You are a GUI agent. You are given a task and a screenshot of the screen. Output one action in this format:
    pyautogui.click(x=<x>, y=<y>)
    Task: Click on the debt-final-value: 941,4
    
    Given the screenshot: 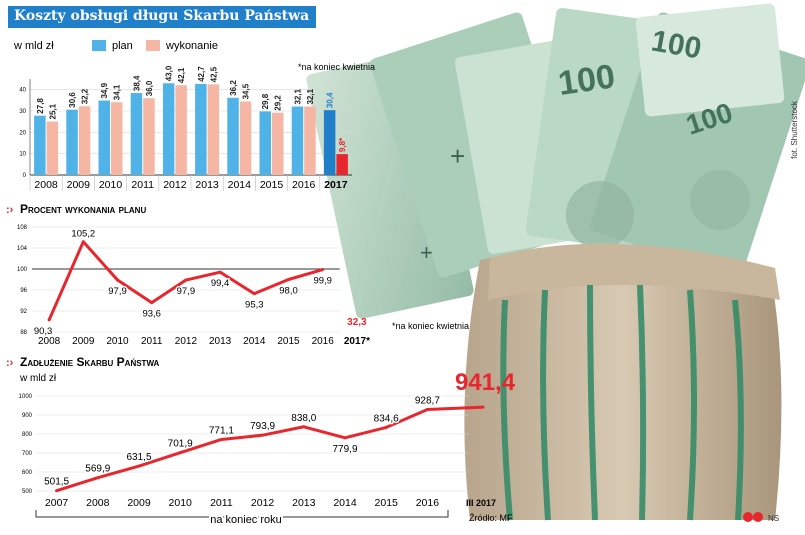 What is the action you would take?
    pyautogui.click(x=485, y=382)
    